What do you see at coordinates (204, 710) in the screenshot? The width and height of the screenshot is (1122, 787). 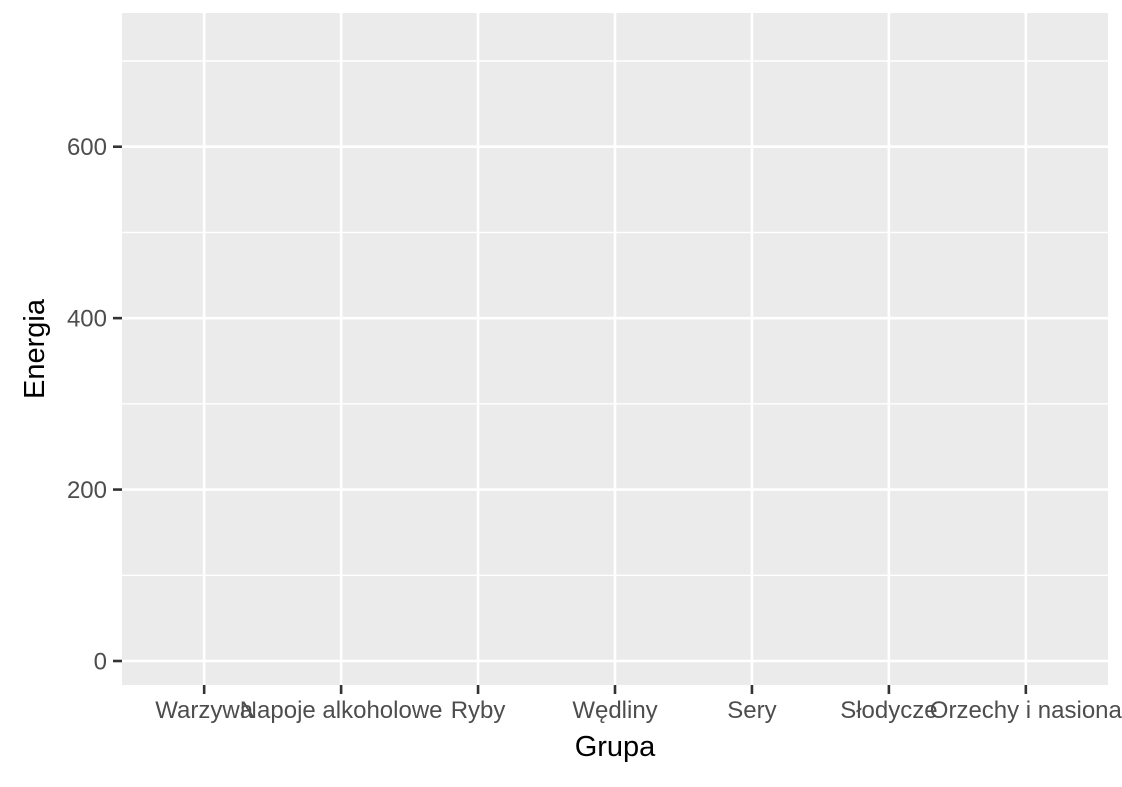 I see `x-tick-label: Warzywa` at bounding box center [204, 710].